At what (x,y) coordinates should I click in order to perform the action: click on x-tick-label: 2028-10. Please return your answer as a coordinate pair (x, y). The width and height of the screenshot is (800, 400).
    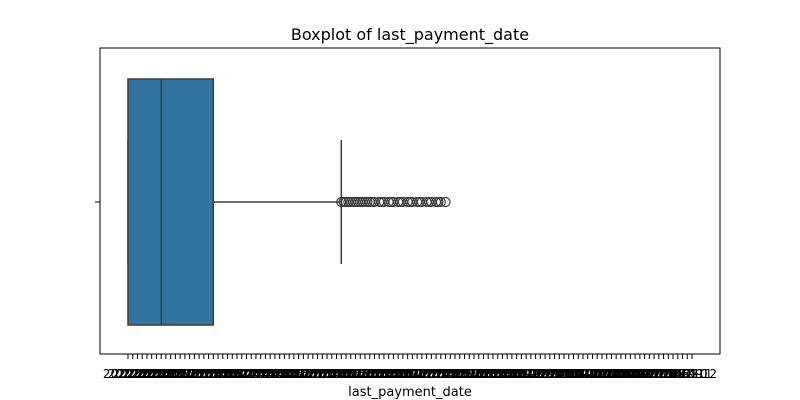
    Looking at the image, I should click on (512, 374).